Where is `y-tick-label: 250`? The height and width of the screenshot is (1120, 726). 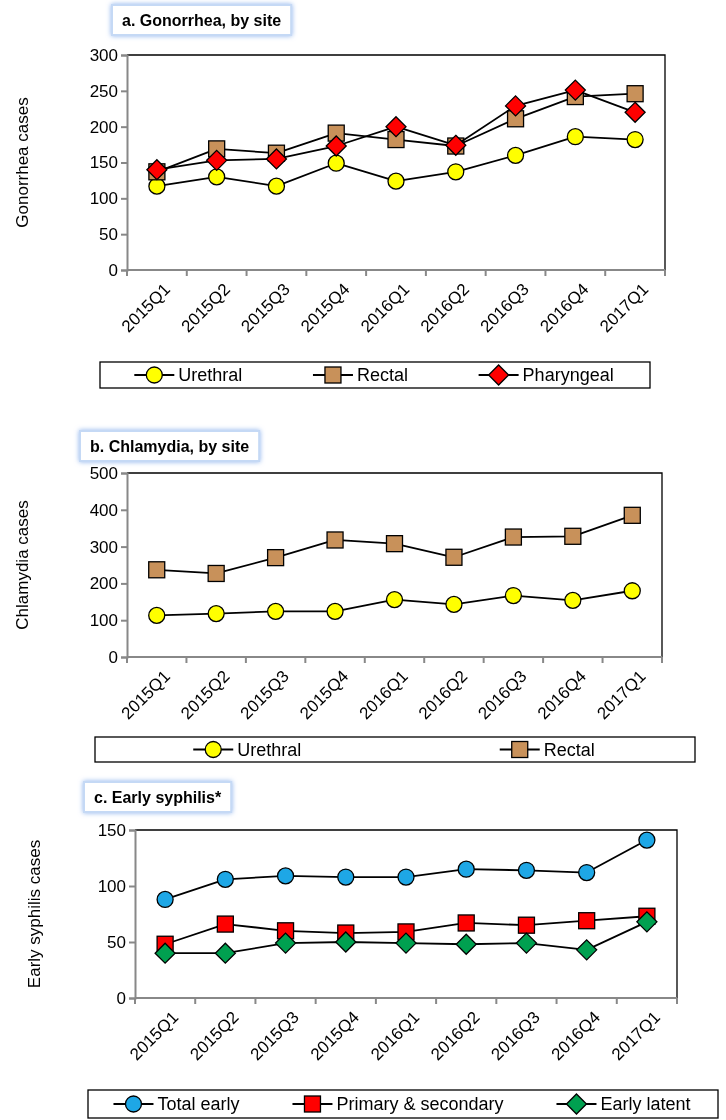
y-tick-label: 250 is located at coordinates (103, 91).